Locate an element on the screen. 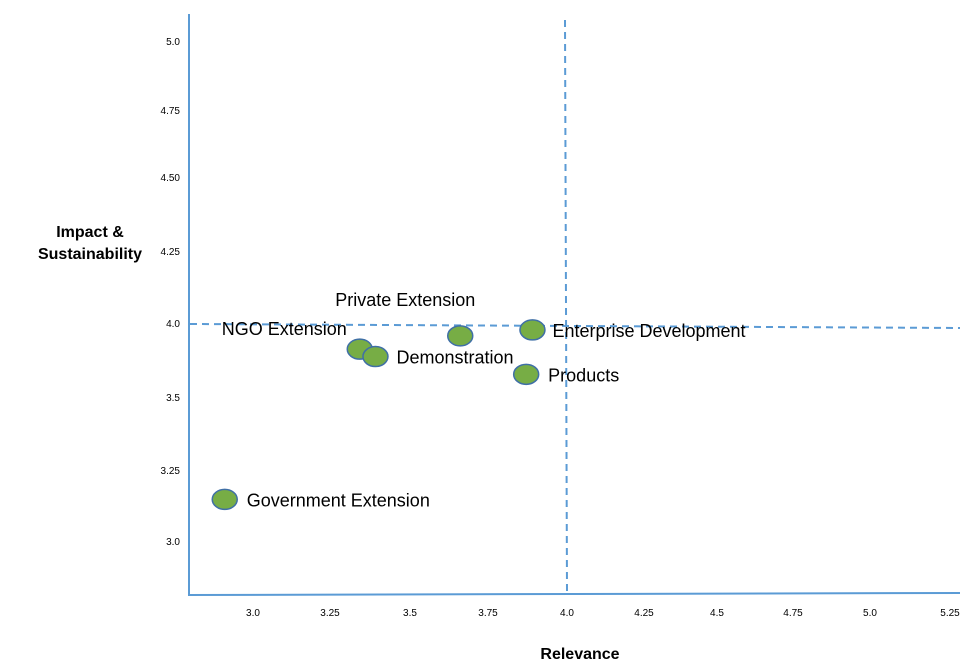 The width and height of the screenshot is (960, 664). y-tick-label: 4.25 is located at coordinates (171, 252).